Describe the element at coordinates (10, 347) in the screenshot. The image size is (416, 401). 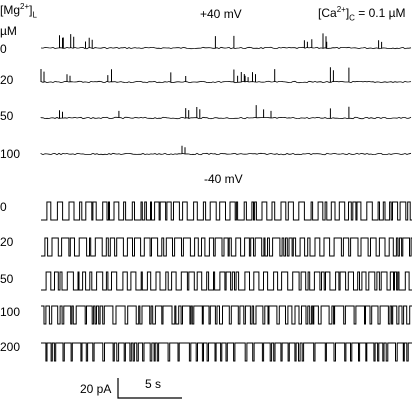
I see `trace-label-neg-200: 200` at that location.